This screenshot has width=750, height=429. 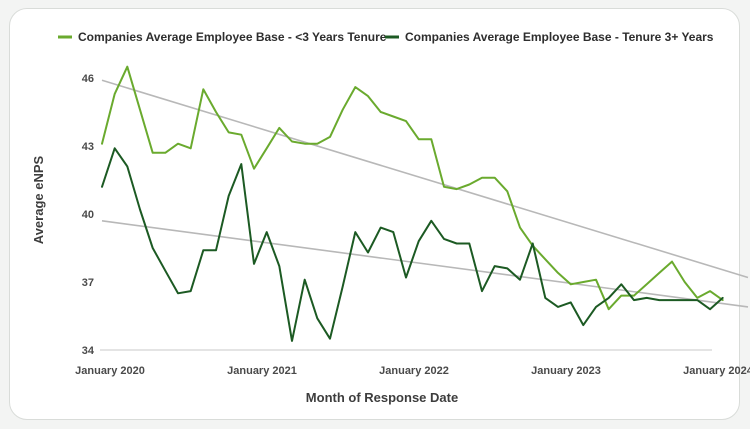 I want to click on x-tick-label: January 2020, so click(x=110, y=371).